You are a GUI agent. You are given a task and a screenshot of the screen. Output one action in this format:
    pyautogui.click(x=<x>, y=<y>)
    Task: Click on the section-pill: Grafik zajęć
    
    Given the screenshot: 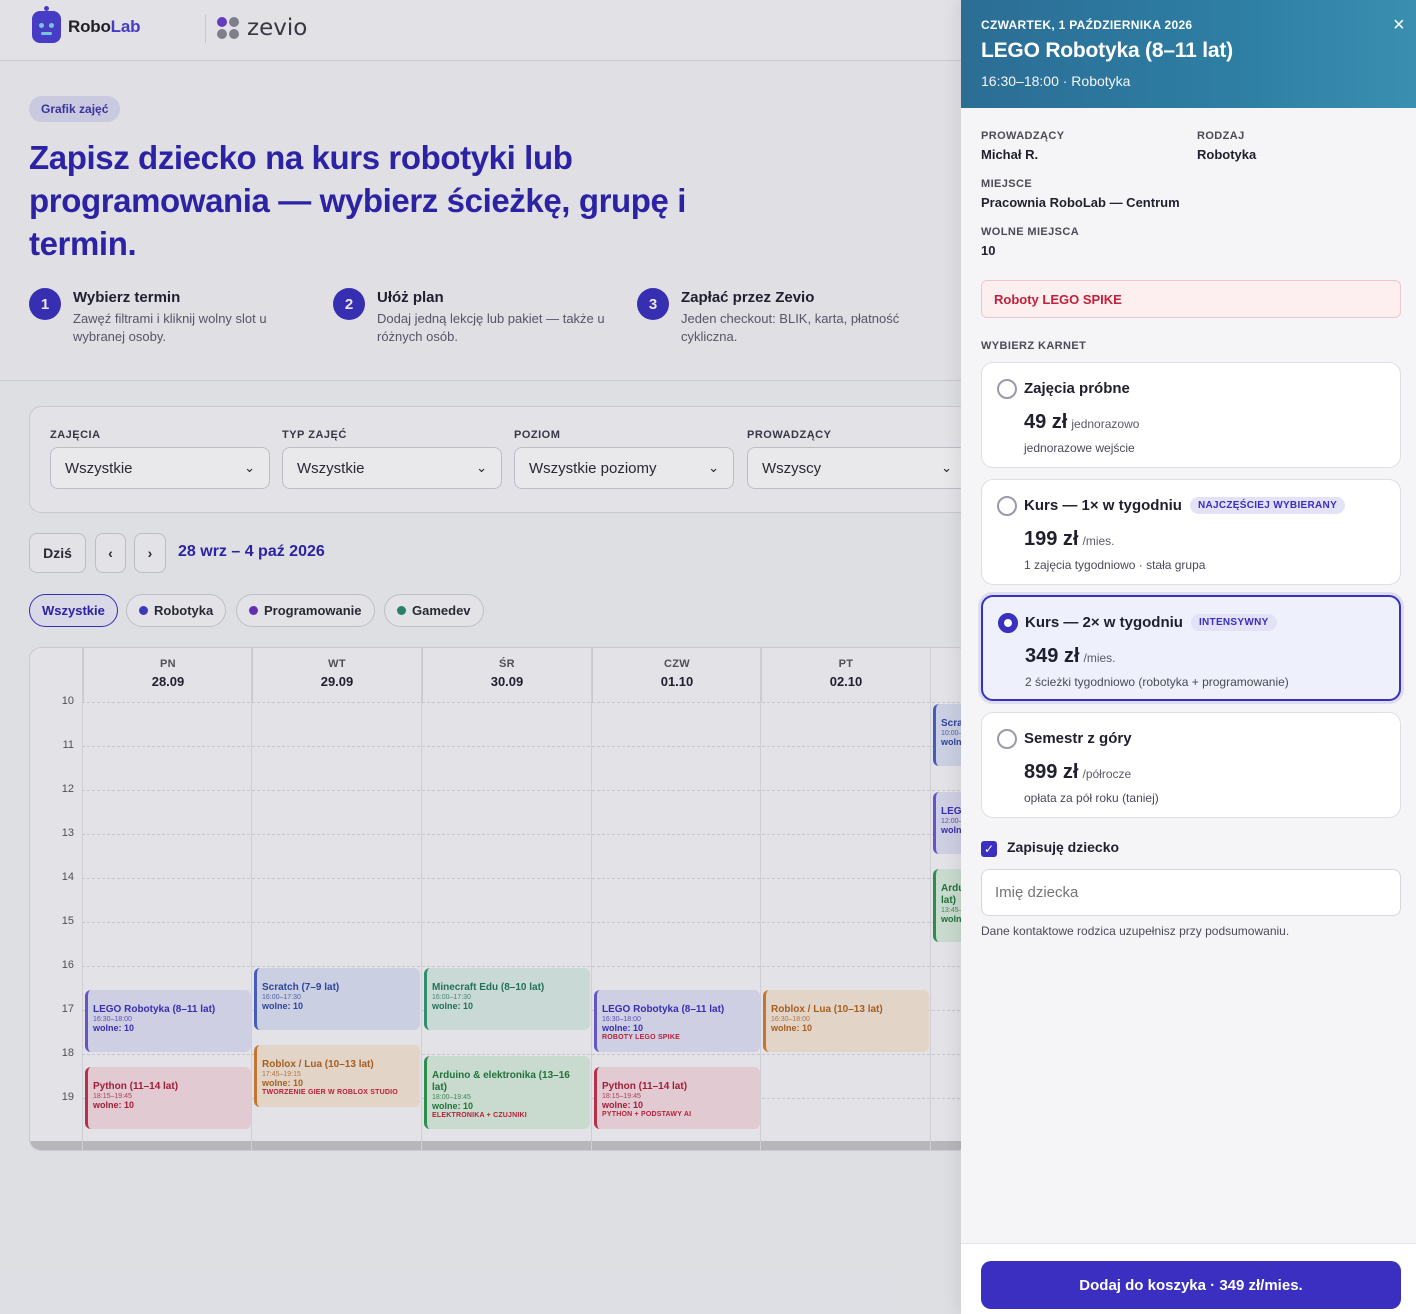 What is the action you would take?
    pyautogui.click(x=75, y=109)
    